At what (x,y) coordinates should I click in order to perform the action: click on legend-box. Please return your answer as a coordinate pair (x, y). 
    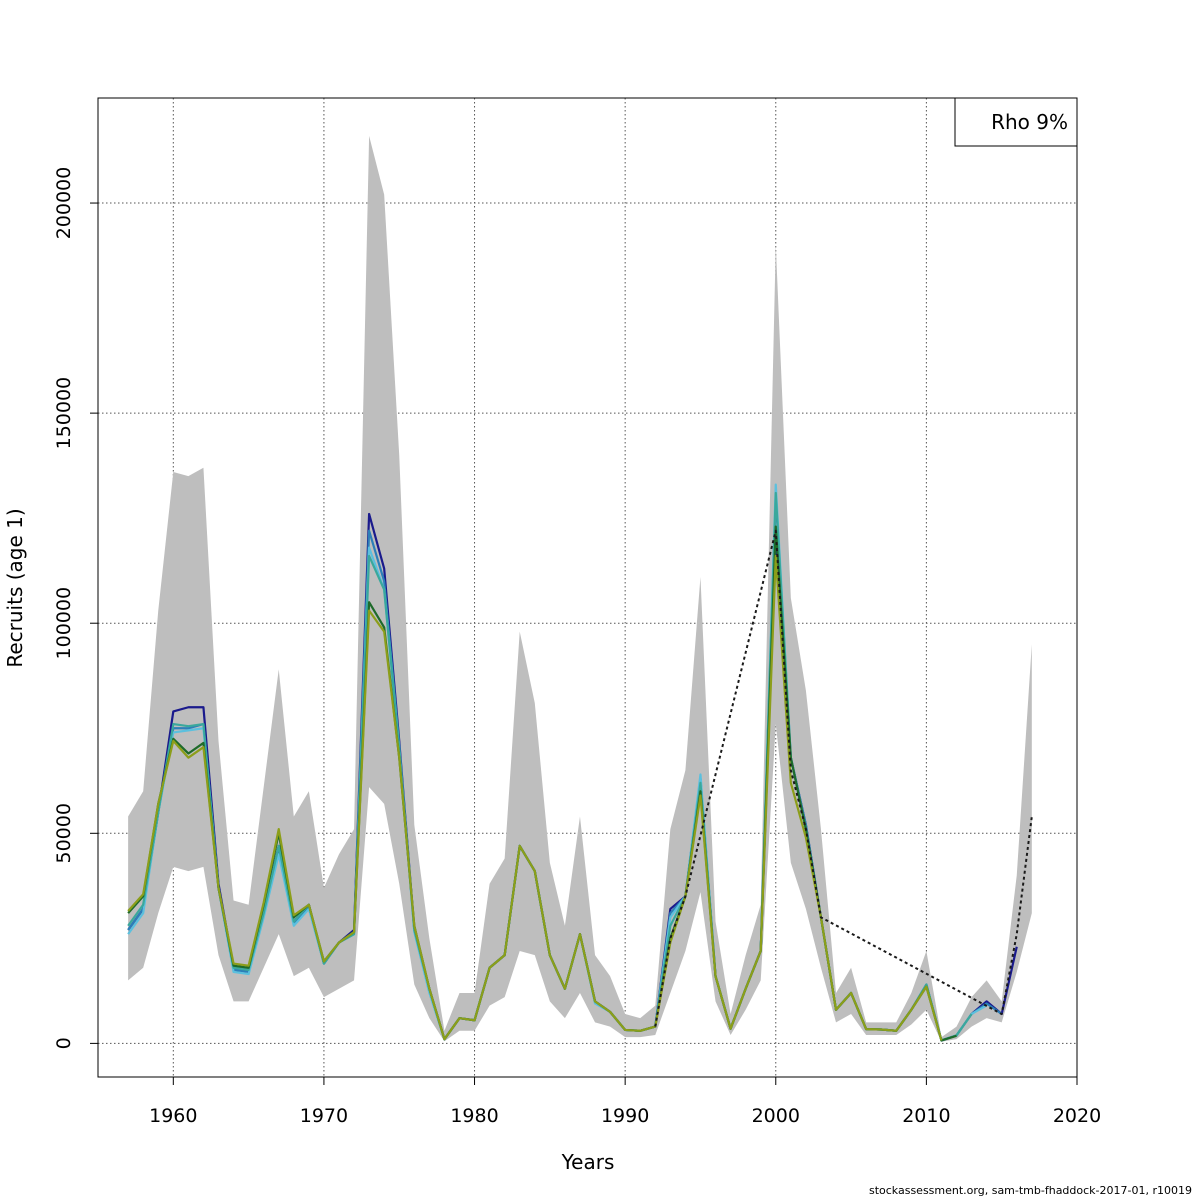
    Looking at the image, I should click on (1016, 122).